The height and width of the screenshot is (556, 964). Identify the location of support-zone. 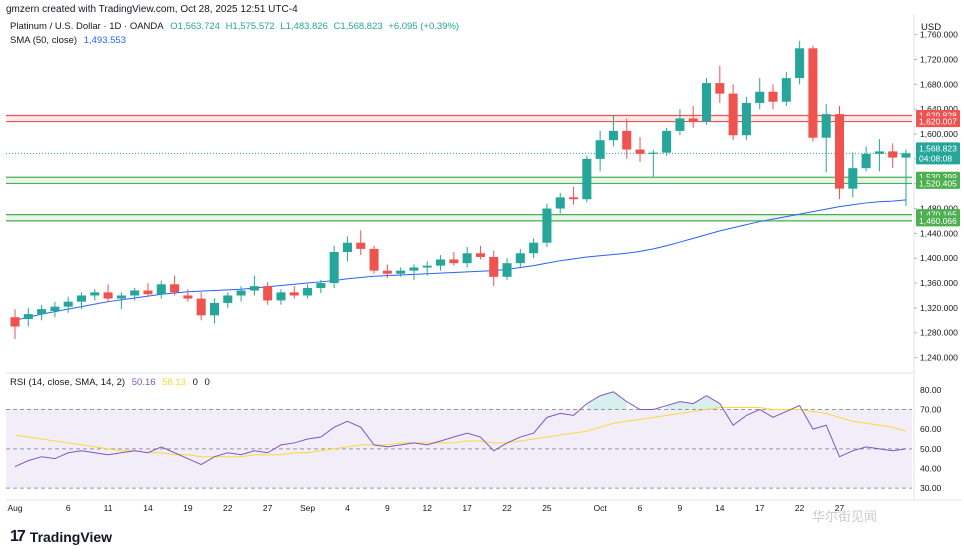
(459, 217).